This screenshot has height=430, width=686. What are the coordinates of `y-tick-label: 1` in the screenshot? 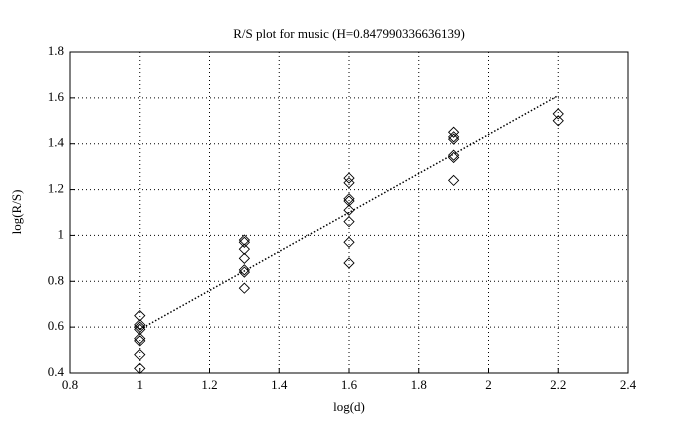 It's located at (61, 233).